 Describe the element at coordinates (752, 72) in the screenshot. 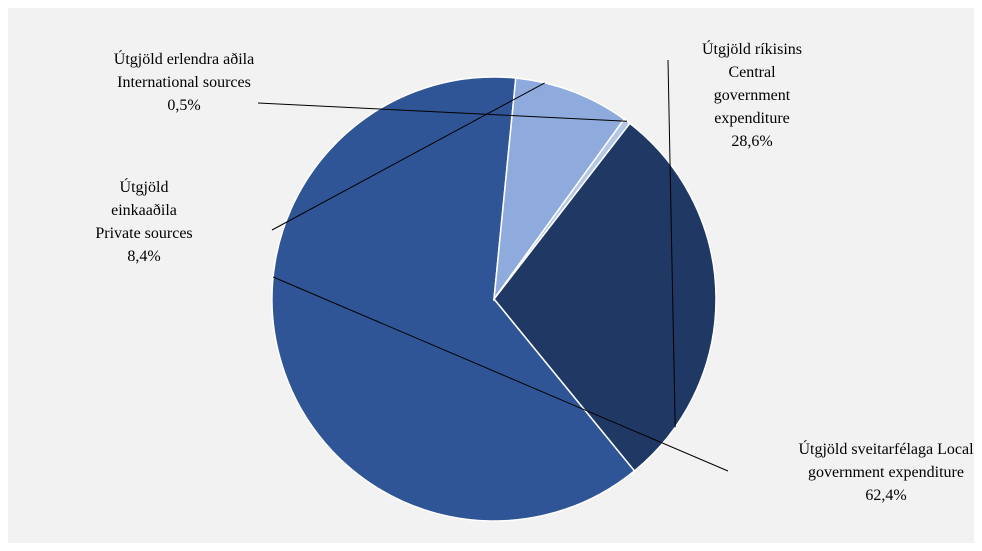

I see `slice-label-line: Central` at that location.